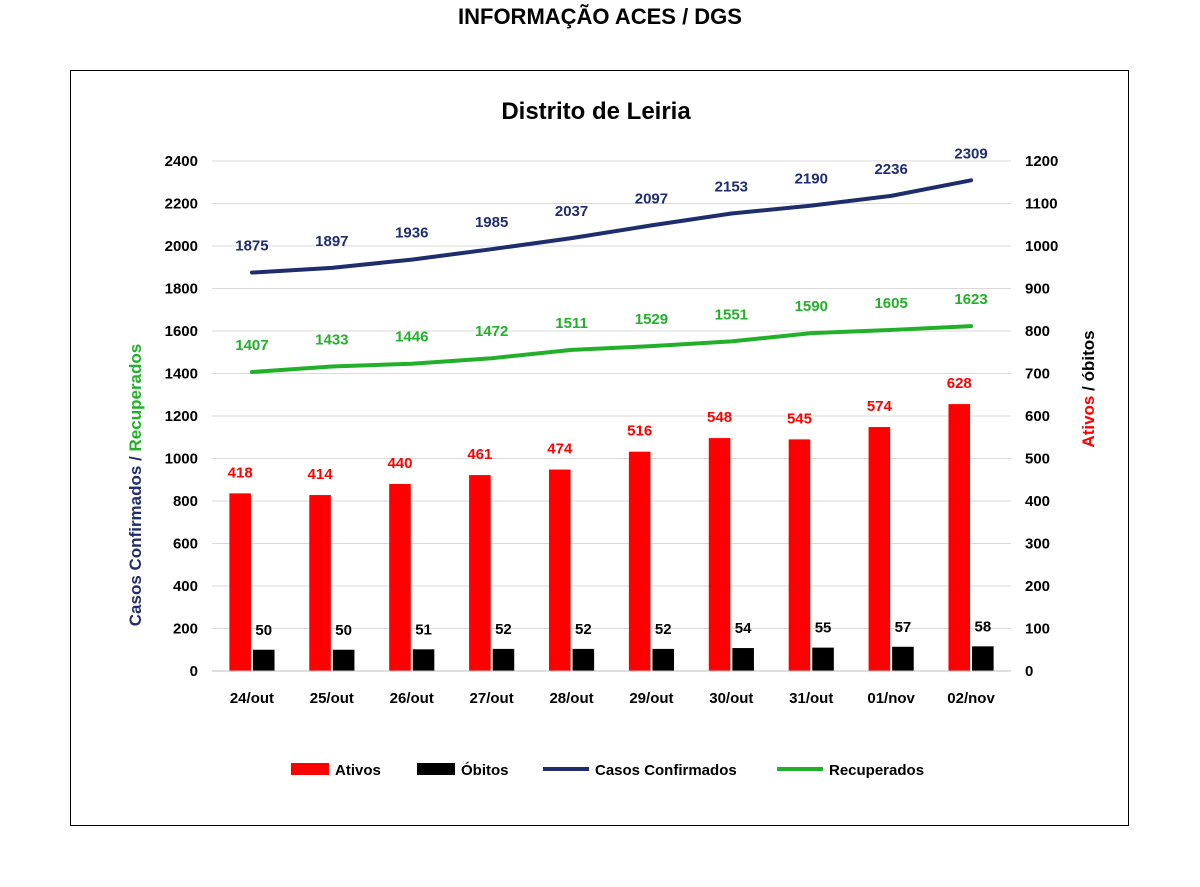  What do you see at coordinates (412, 698) in the screenshot?
I see `x-tick-label: 26/out` at bounding box center [412, 698].